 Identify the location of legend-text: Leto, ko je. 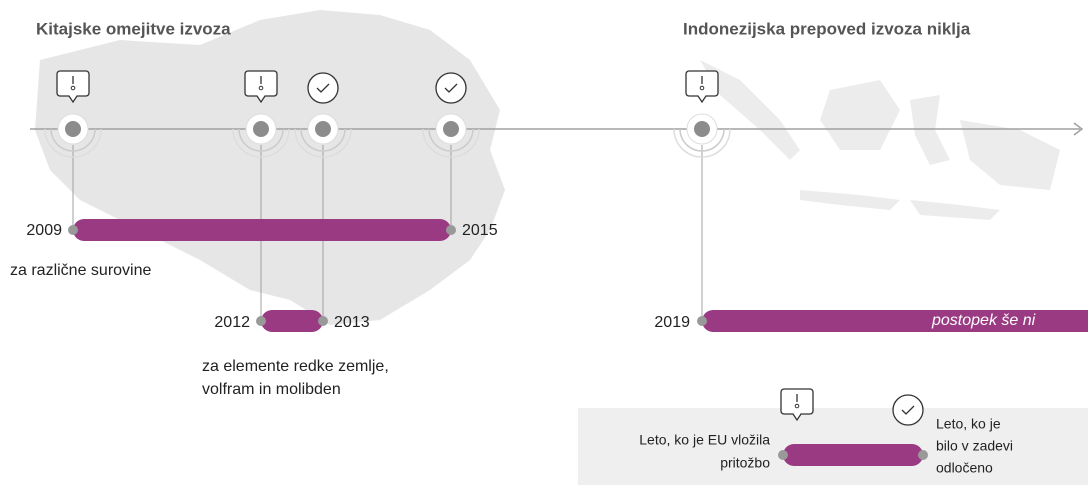
(968, 424).